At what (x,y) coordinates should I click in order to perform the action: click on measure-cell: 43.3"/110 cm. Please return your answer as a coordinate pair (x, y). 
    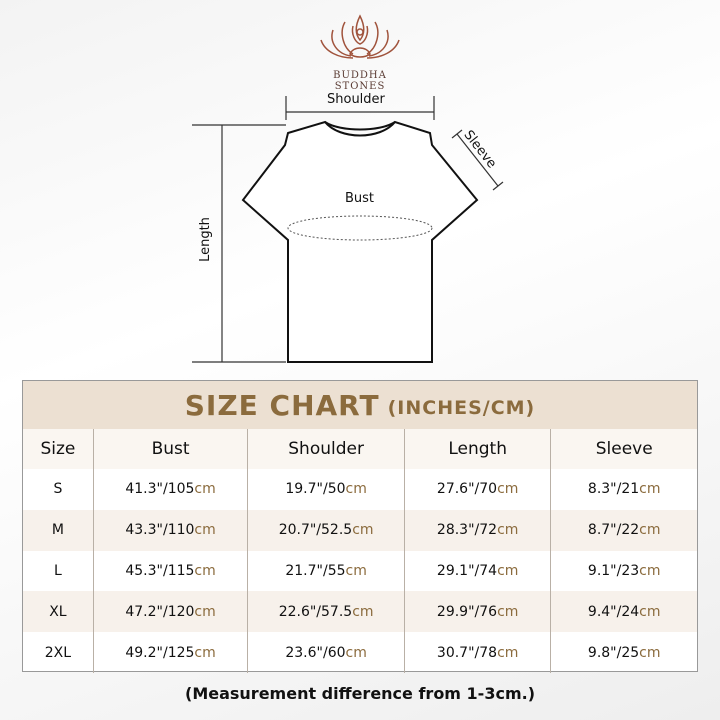
    Looking at the image, I should click on (171, 530).